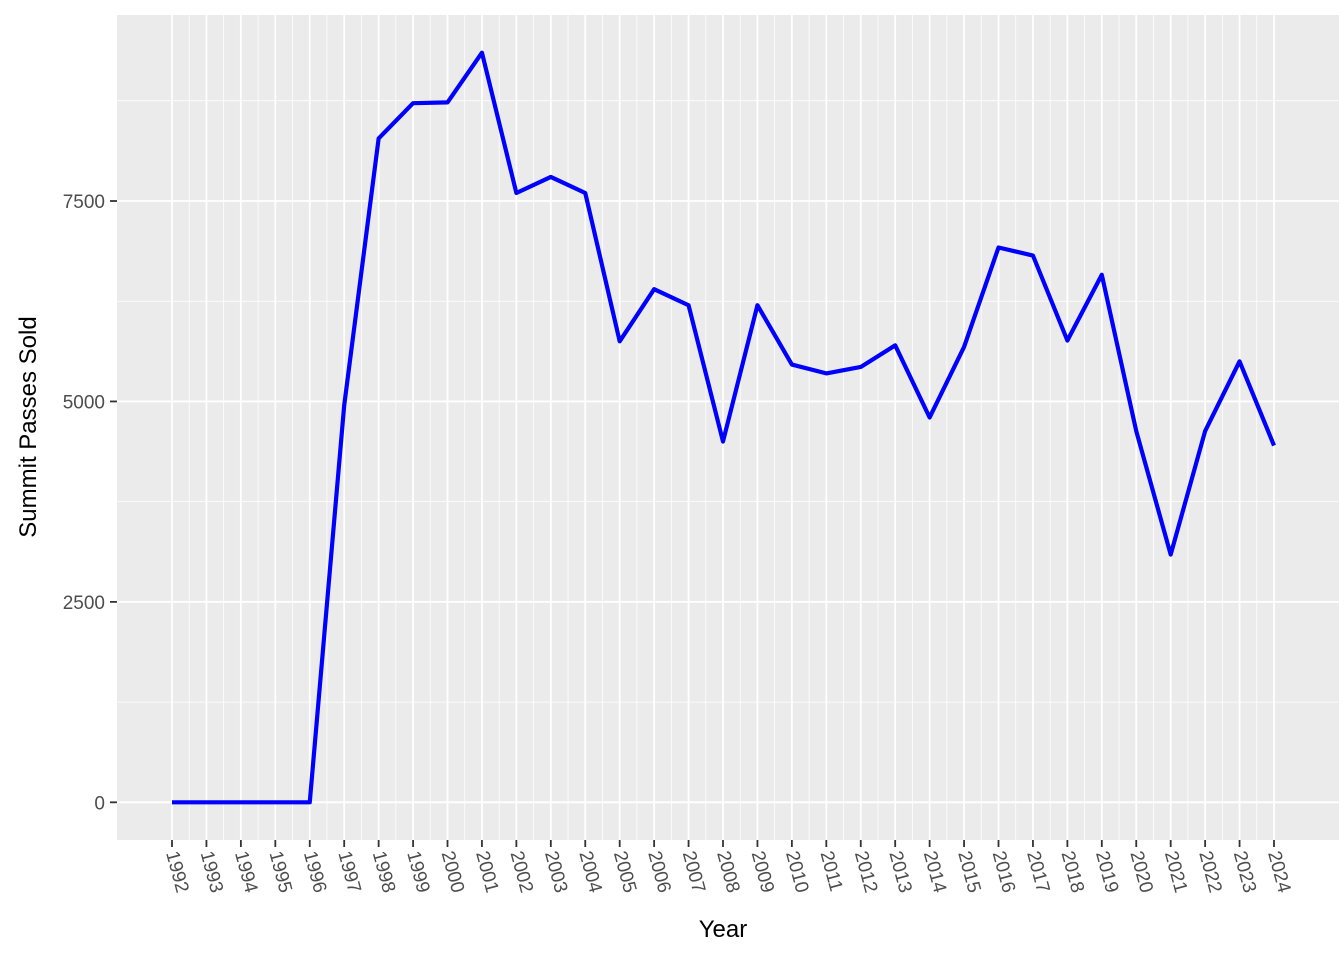  Describe the element at coordinates (1037, 872) in the screenshot. I see `x-tick-label: 2017` at that location.